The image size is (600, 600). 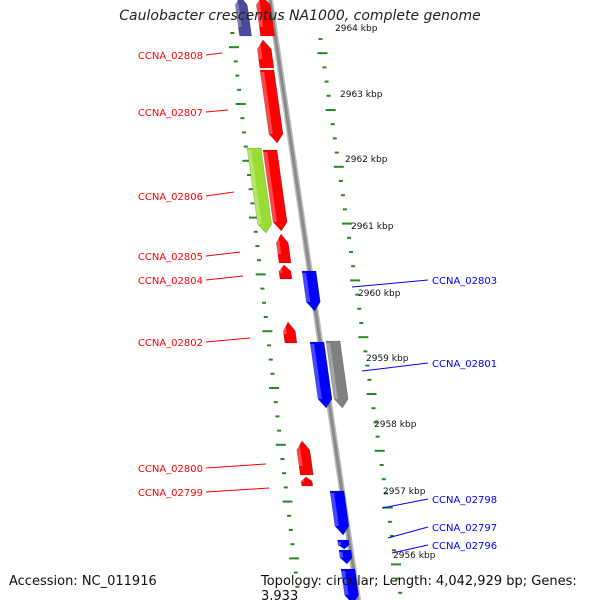 I want to click on gene-arrow-02797-shade, so click(x=339, y=543).